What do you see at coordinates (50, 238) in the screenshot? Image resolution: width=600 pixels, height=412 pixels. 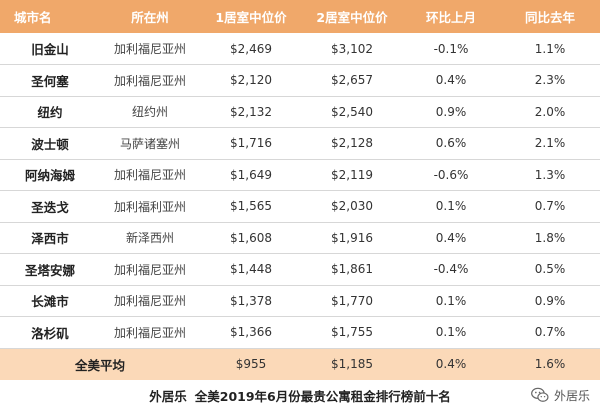 I see `cell-city: 泽西市` at bounding box center [50, 238].